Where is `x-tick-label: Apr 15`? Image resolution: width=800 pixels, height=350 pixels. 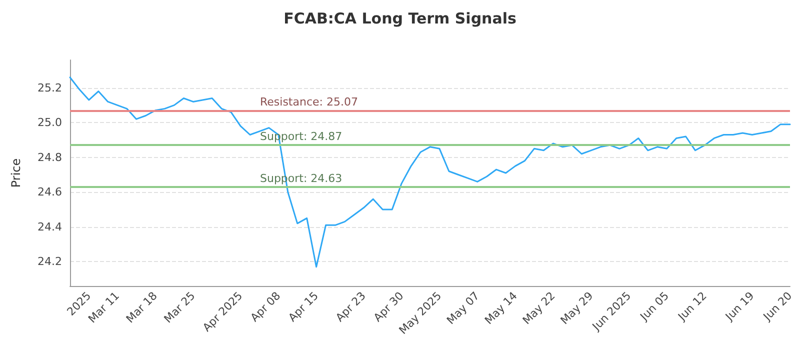 x-tick-label: Apr 15 is located at coordinates (303, 306).